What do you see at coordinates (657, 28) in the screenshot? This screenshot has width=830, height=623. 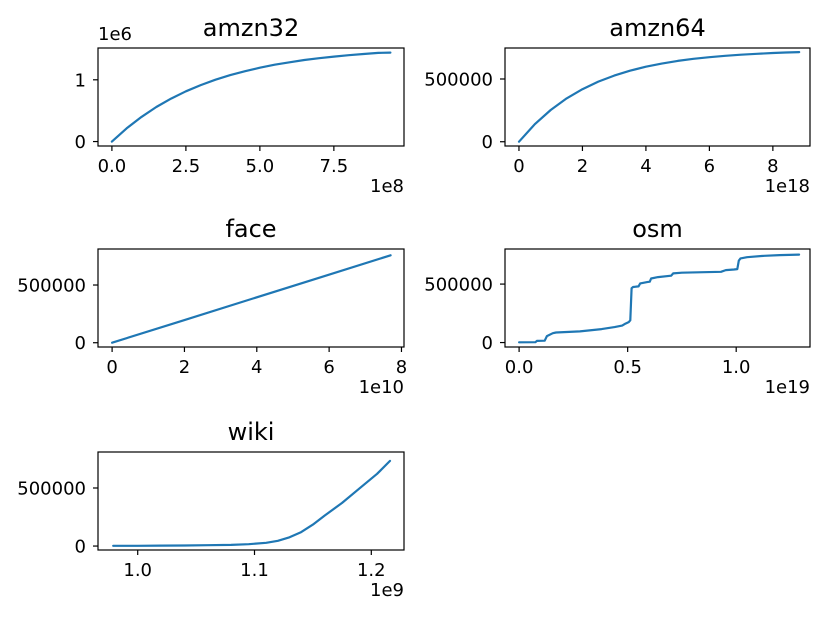 I see `subplot-title: amzn64` at bounding box center [657, 28].